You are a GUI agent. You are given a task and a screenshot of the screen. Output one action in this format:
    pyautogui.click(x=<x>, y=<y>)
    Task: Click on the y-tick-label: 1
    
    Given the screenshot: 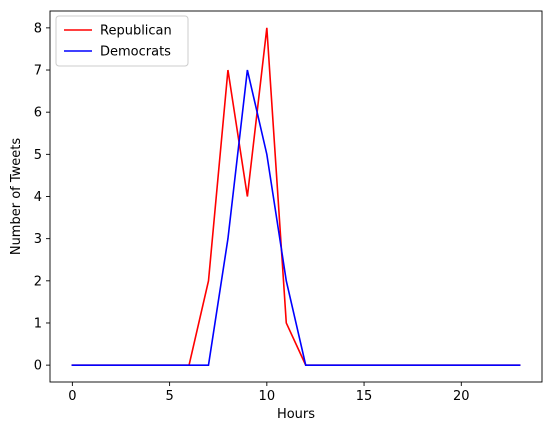 What is the action you would take?
    pyautogui.click(x=38, y=323)
    